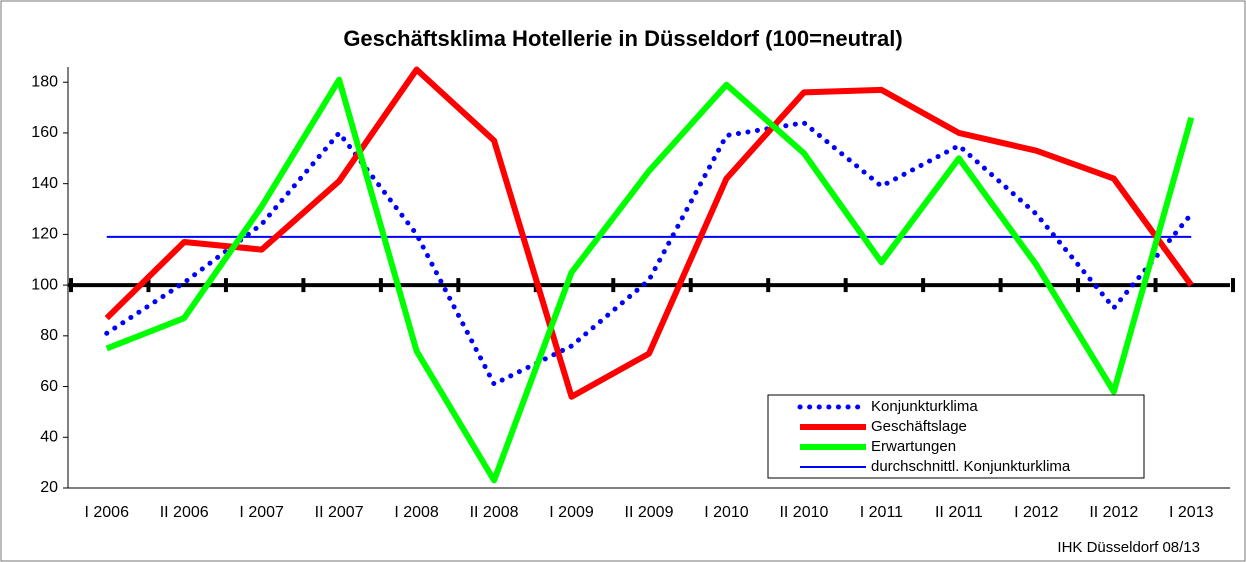 Image resolution: width=1246 pixels, height=562 pixels. Describe the element at coordinates (261, 512) in the screenshot. I see `x-tick-label: I 2007` at that location.